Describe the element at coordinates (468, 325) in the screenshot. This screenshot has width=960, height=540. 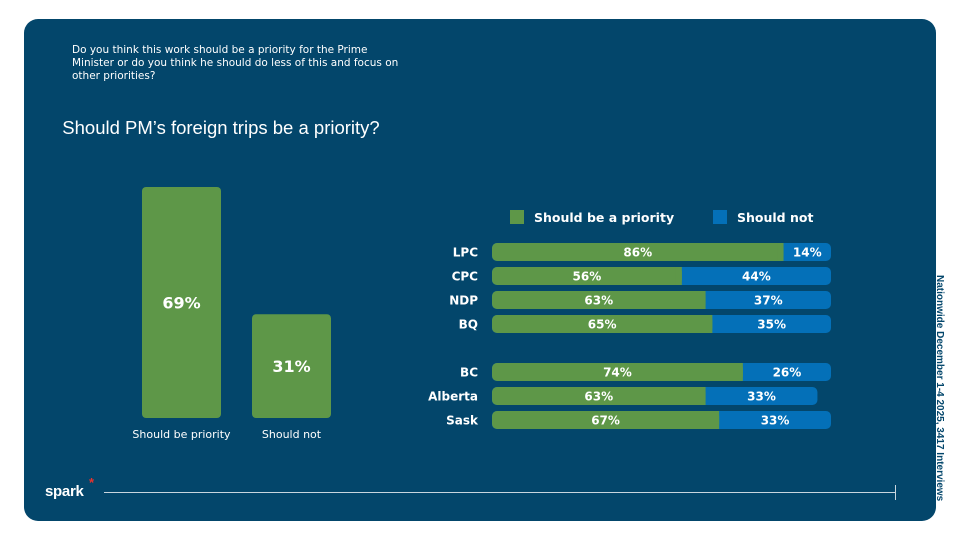
I see `row-label-bq: BQ` at that location.